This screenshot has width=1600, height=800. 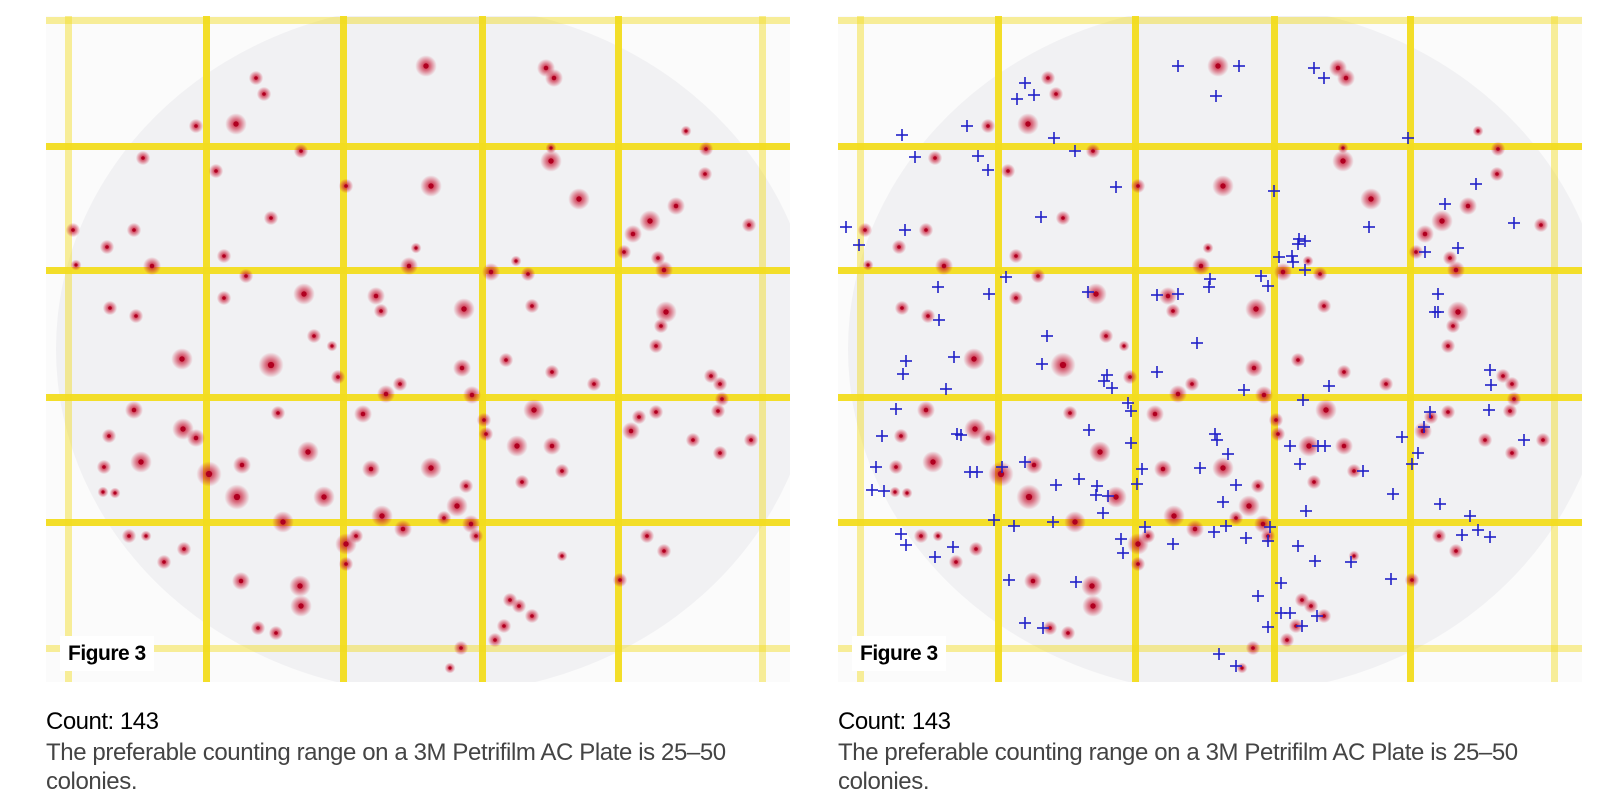 I want to click on colony-count: Count: 143, so click(x=894, y=721).